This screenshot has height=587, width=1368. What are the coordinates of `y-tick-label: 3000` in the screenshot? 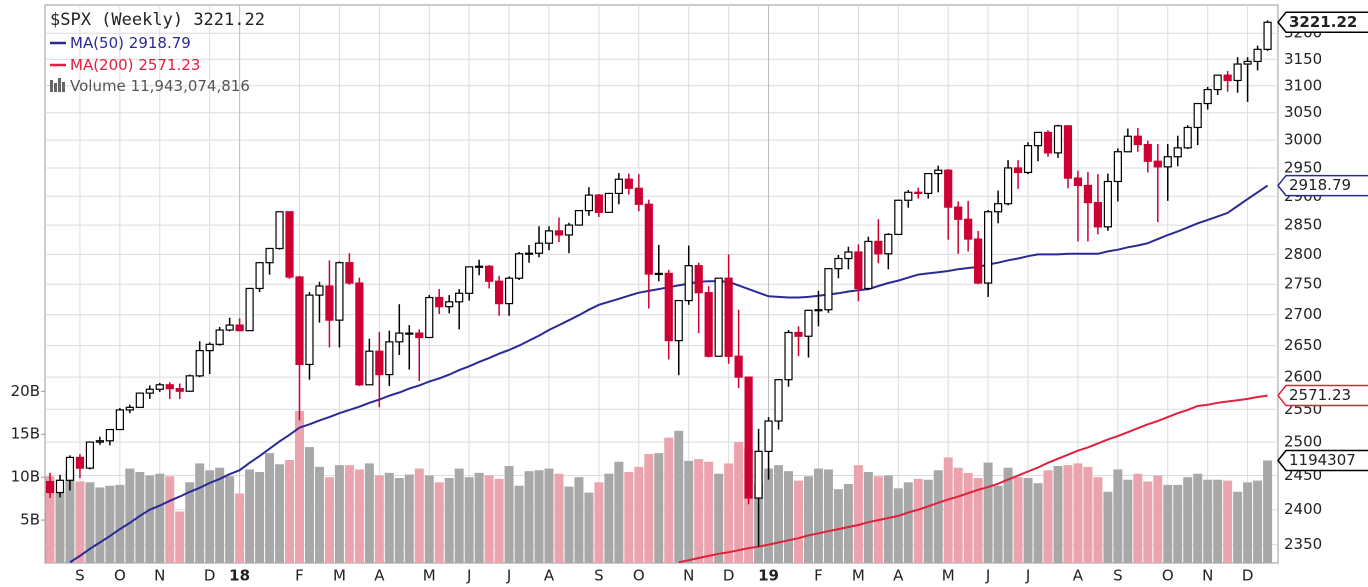 It's located at (1303, 140).